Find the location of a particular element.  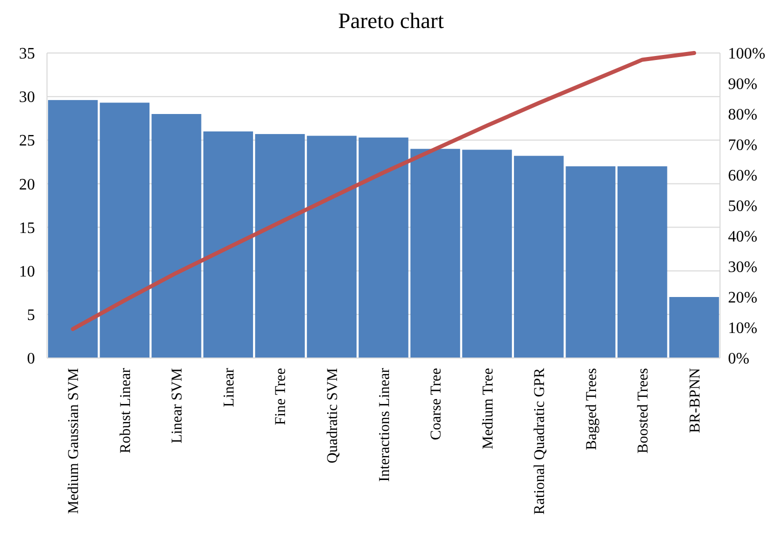

x-tick-label: Coarse Tree is located at coordinates (436, 404).